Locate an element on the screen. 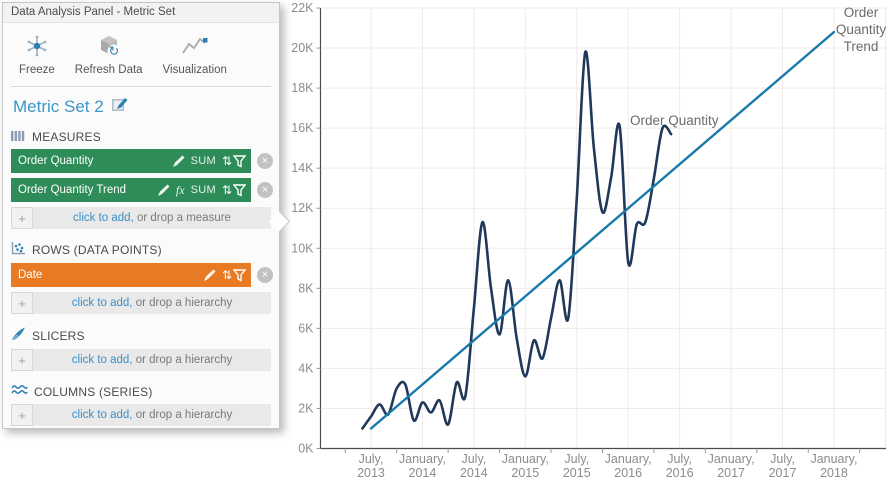 This screenshot has width=888, height=480. slicers-section-header: SLICERS is located at coordinates (141, 334).